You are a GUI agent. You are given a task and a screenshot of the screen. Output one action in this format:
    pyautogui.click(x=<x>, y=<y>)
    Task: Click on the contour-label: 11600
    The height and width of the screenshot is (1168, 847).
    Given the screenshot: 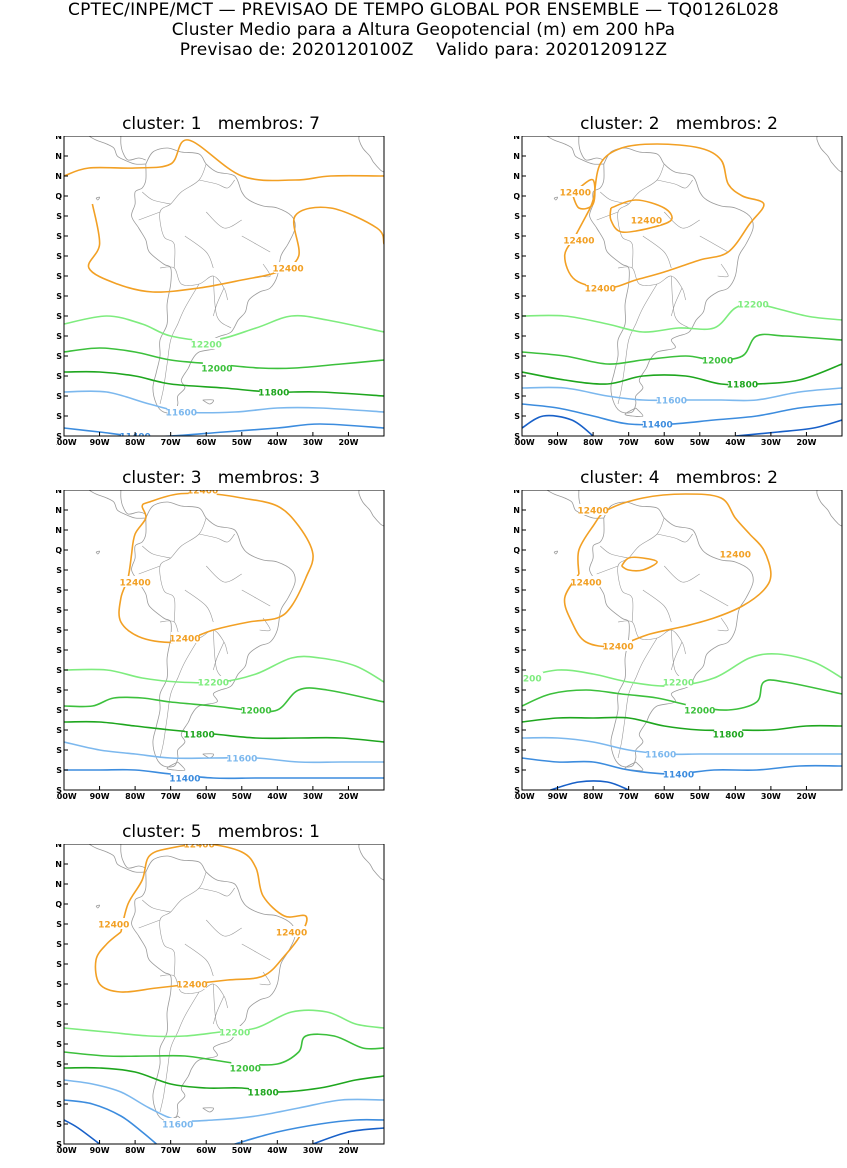 What is the action you would take?
    pyautogui.click(x=241, y=760)
    